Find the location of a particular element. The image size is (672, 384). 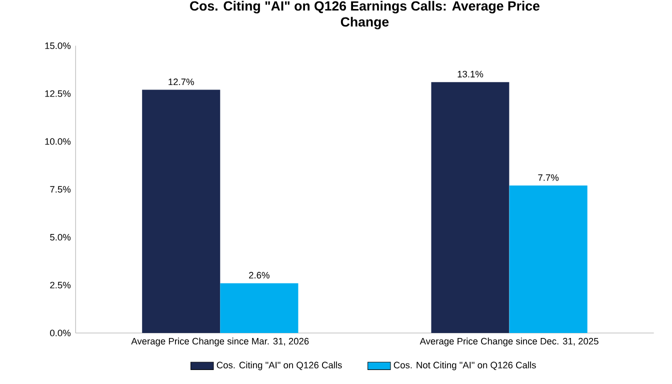

data-label: 2.6% is located at coordinates (259, 275).